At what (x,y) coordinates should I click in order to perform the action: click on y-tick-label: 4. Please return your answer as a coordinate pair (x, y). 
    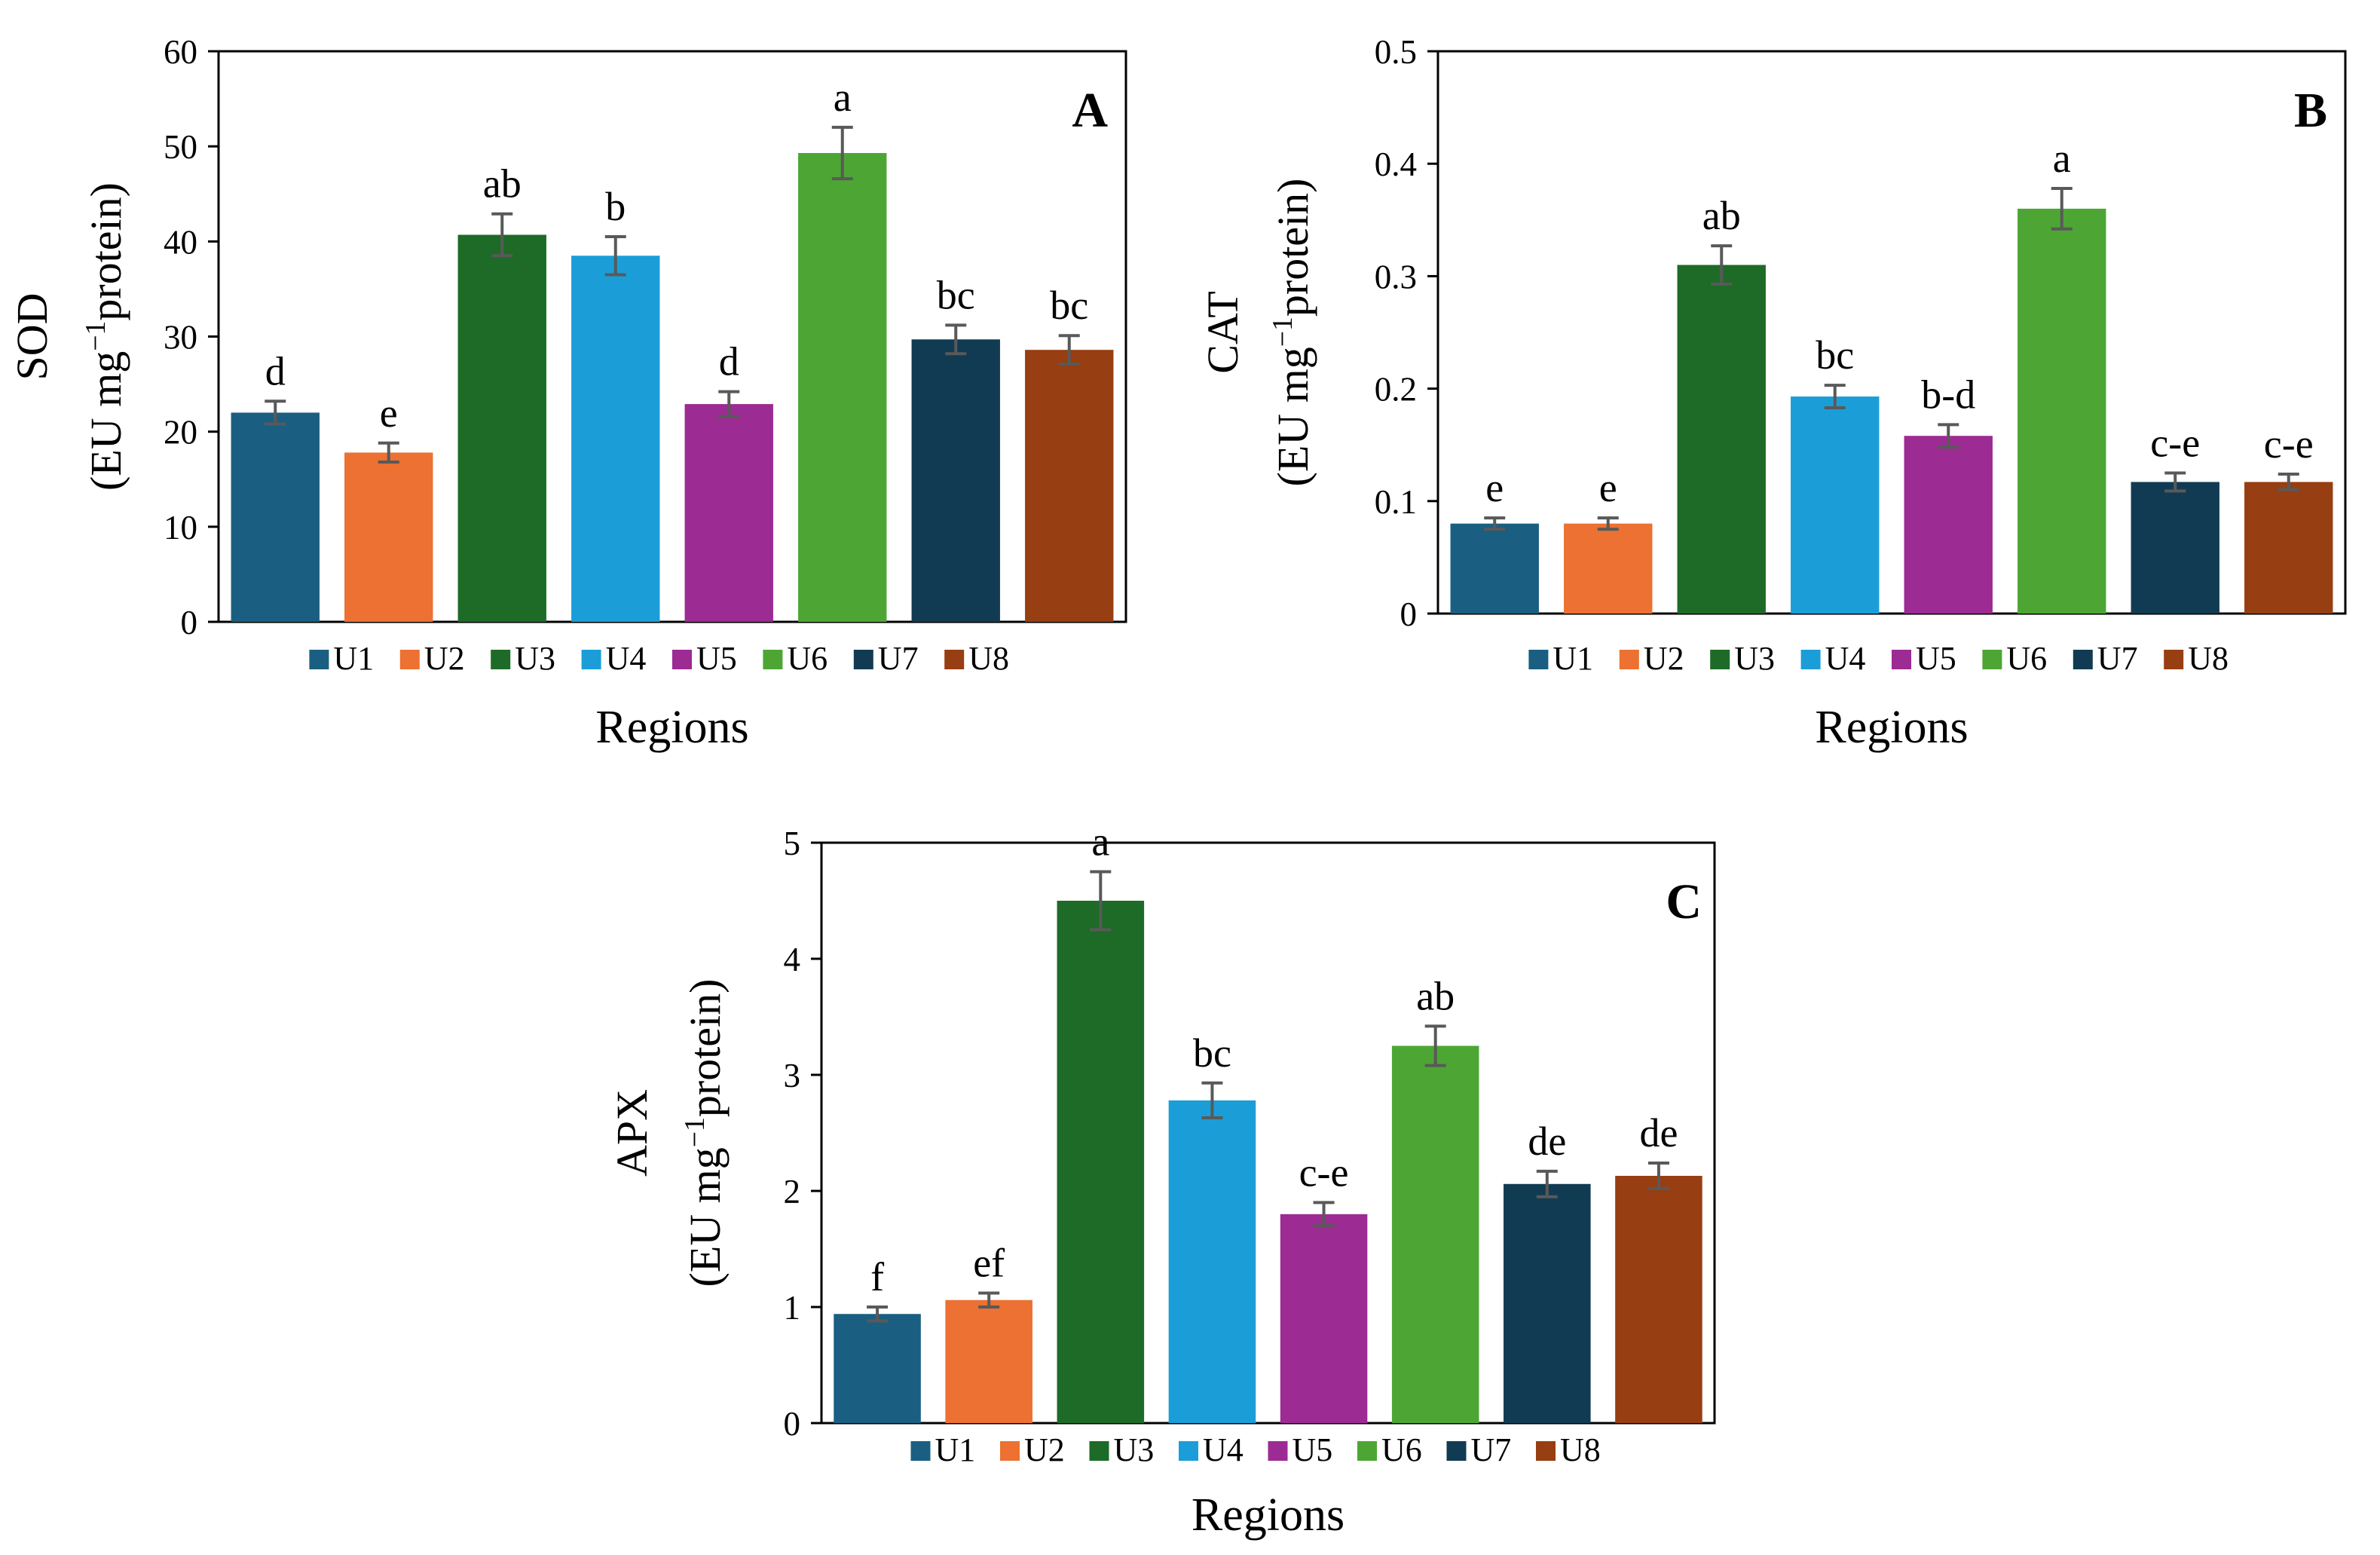
    Looking at the image, I should click on (792, 959).